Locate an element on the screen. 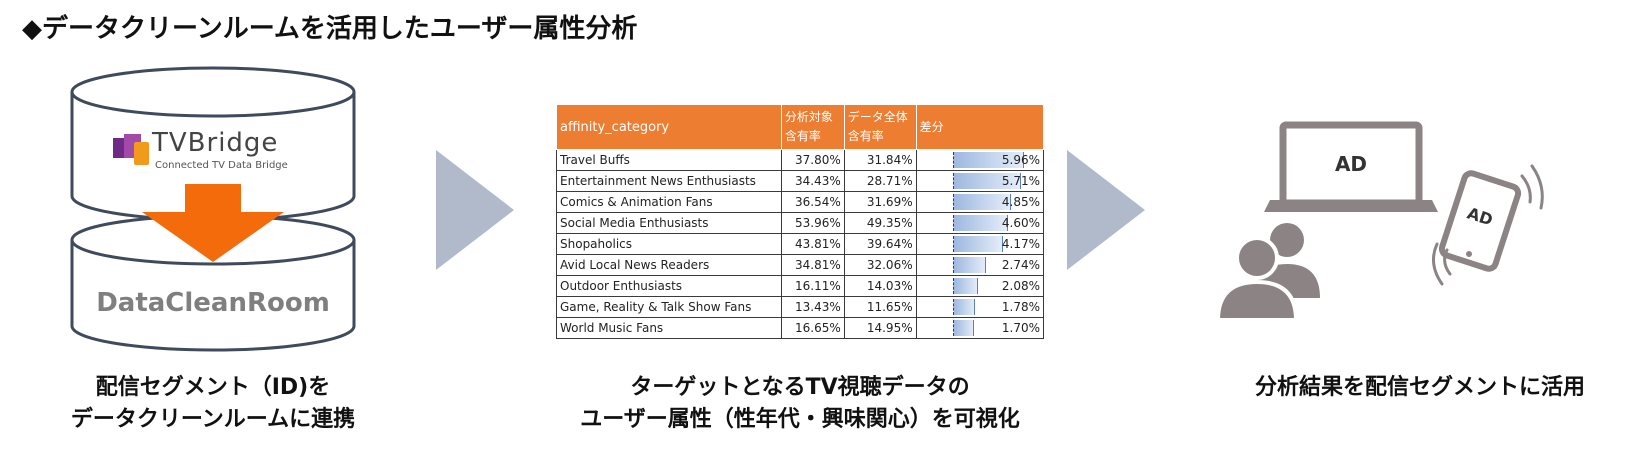 This screenshot has width=1639, height=470. diff-cell: 4.17% is located at coordinates (980, 244).